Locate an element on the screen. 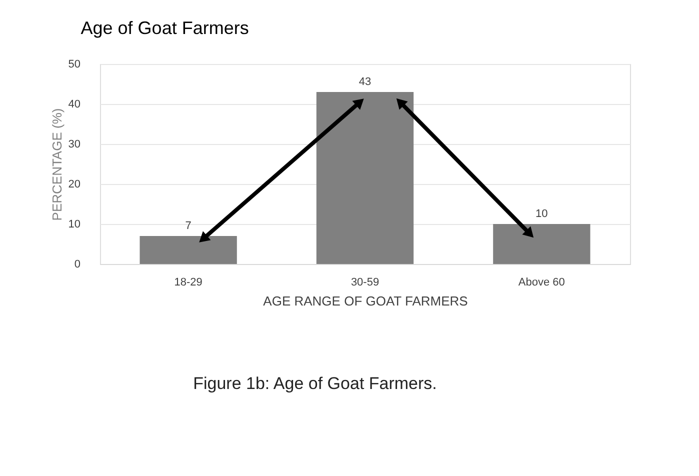 This screenshot has height=476, width=699. x-tick-label: 30-59 is located at coordinates (365, 282).